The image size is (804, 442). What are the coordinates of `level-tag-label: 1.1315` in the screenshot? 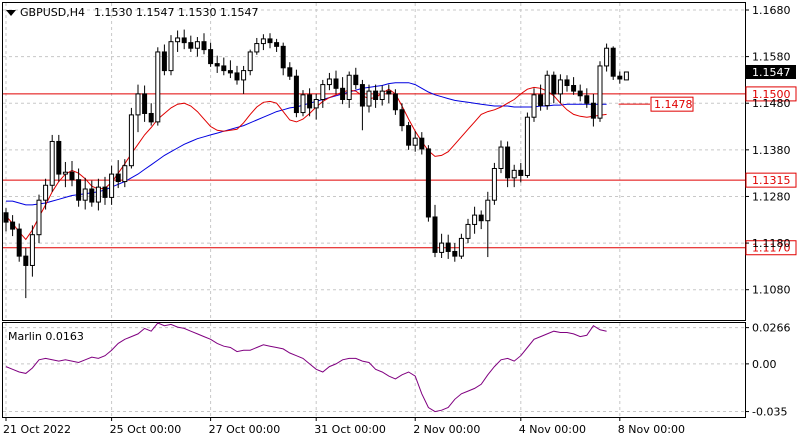 It's located at (771, 180).